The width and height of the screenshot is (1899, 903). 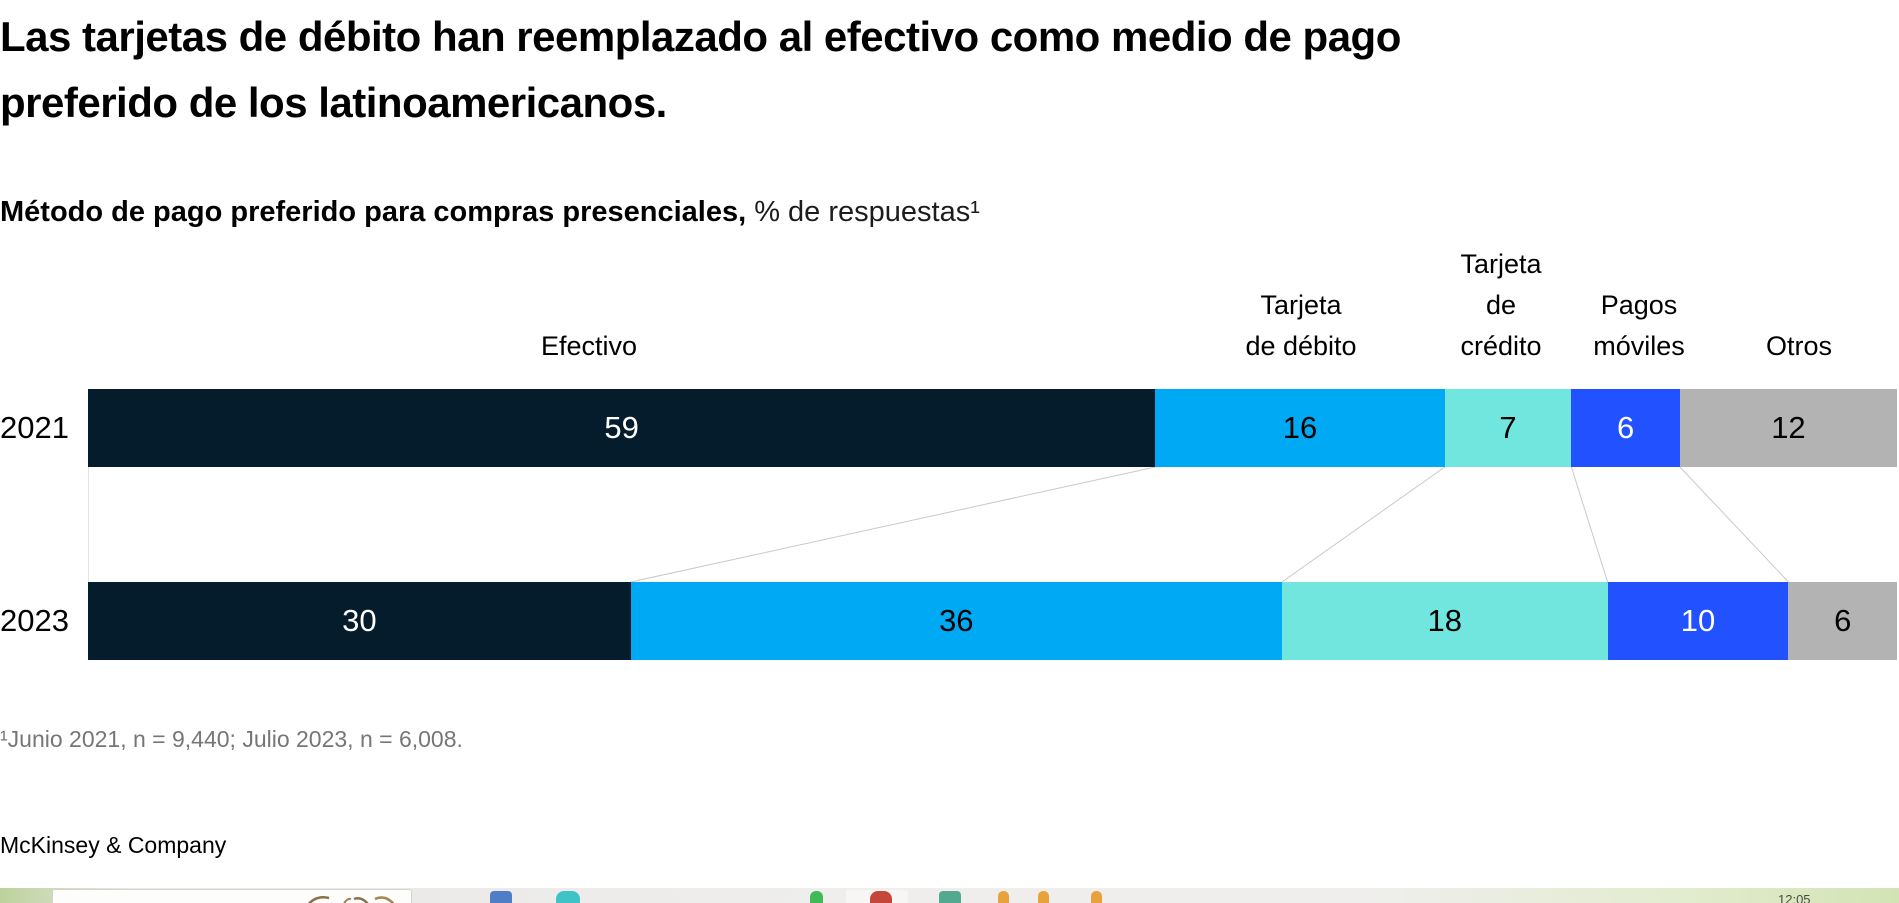 I want to click on stacked-bar-2021: 59 16 7 6 12, so click(x=992, y=428).